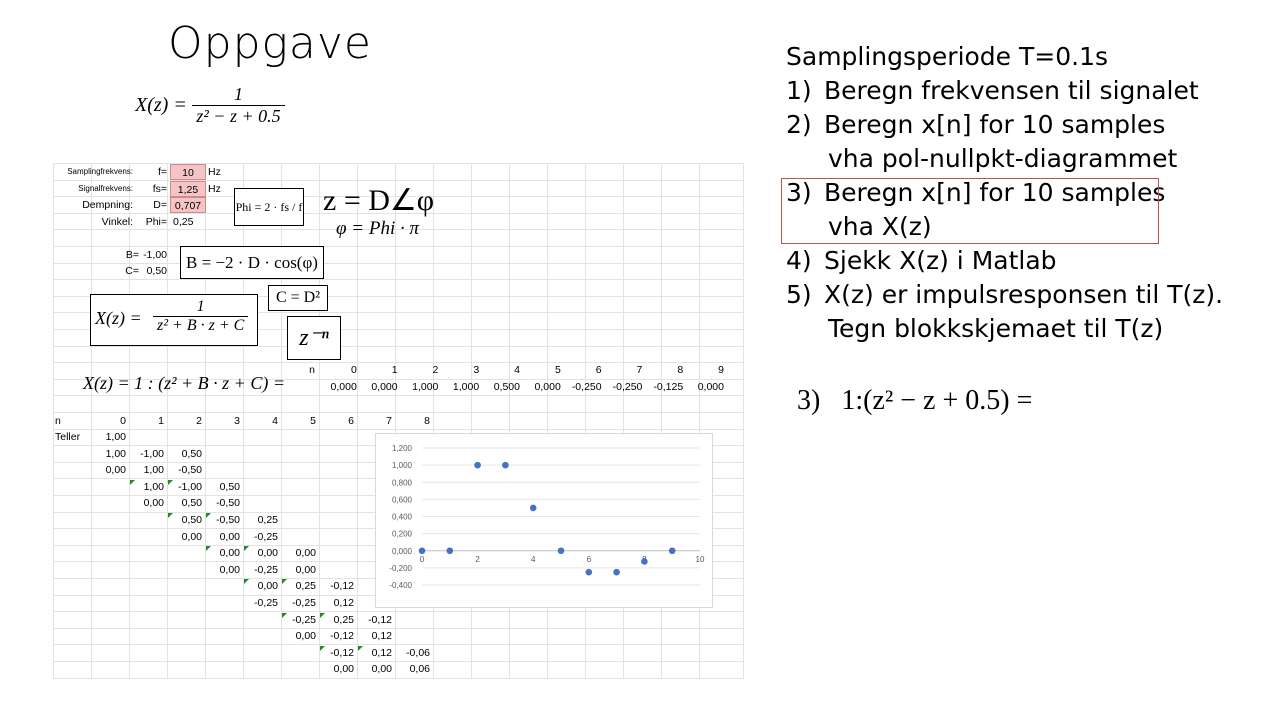  Describe the element at coordinates (132, 271) in the screenshot. I see `c-label: C=` at that location.